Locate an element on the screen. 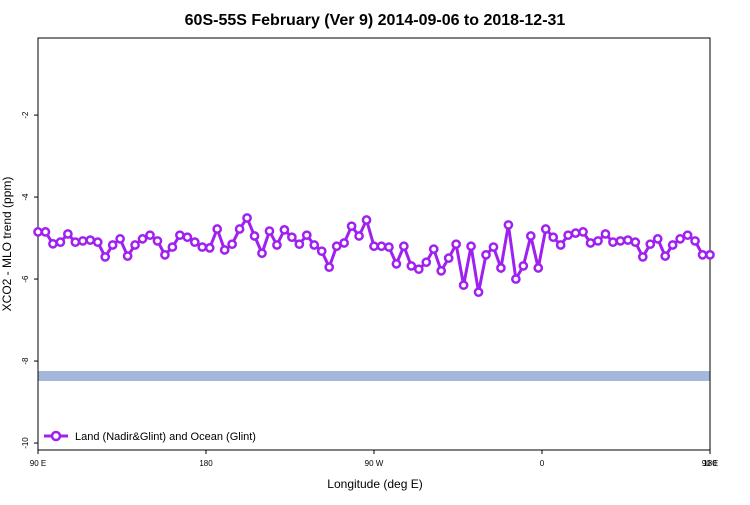 The image size is (750, 505). y-tick-label: -4 is located at coordinates (25, 197).